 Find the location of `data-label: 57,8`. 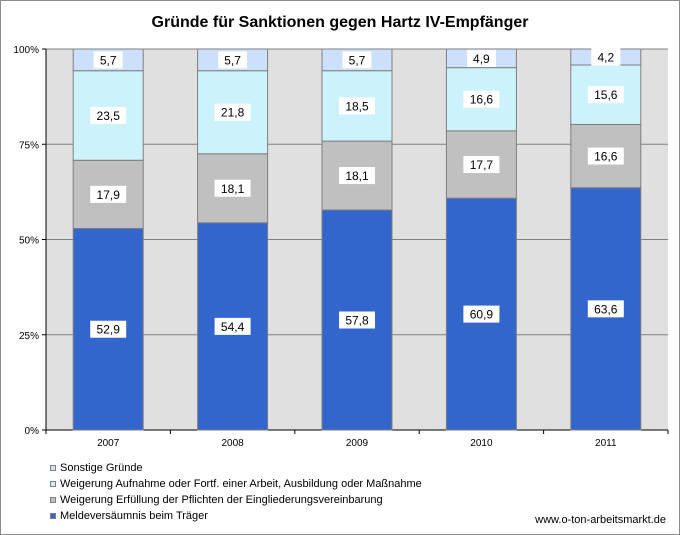

data-label: 57,8 is located at coordinates (357, 321).